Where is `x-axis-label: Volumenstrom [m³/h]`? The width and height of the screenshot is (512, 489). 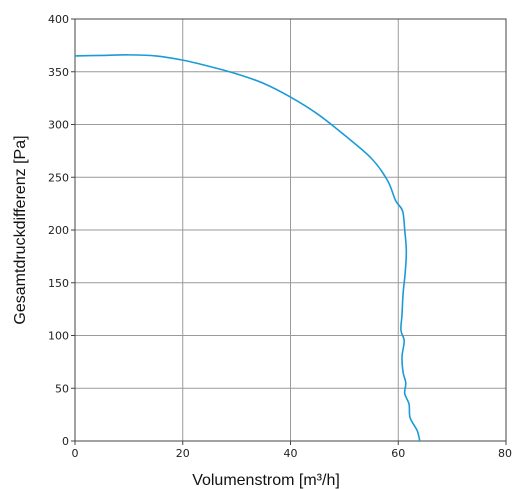
x-axis-label: Volumenstrom [m³/h] is located at coordinates (266, 480).